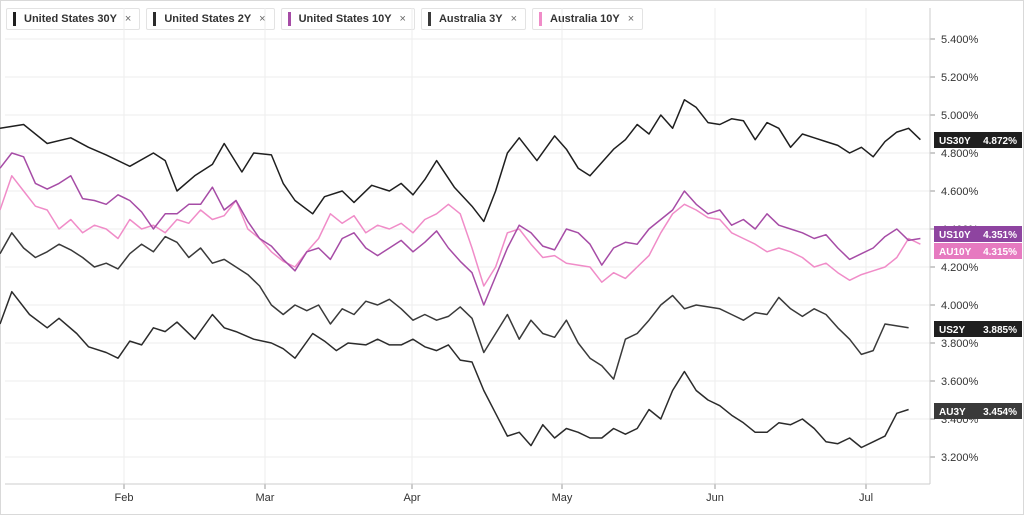  What do you see at coordinates (1000, 412) in the screenshot?
I see `tag-value: 3.454%` at bounding box center [1000, 412].